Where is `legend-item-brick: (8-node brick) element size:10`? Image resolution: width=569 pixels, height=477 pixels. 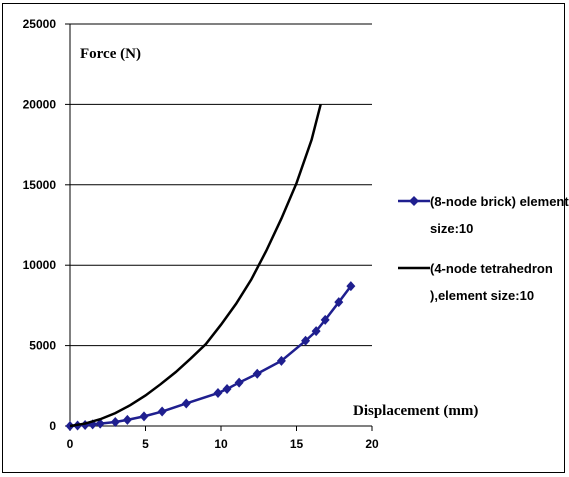
legend-item-brick: (8-node brick) element size:10 is located at coordinates (483, 215).